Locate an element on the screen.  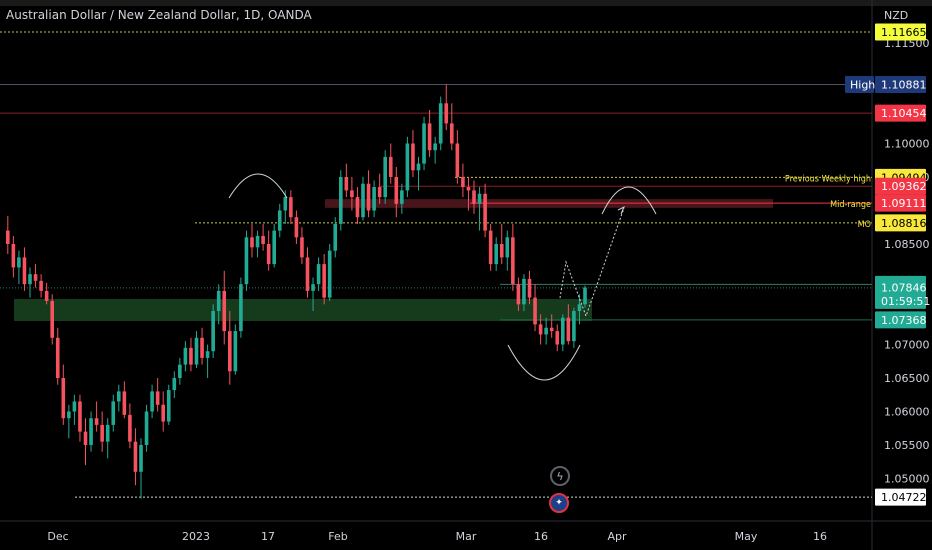
x-tick-label: Dec is located at coordinates (57, 536).